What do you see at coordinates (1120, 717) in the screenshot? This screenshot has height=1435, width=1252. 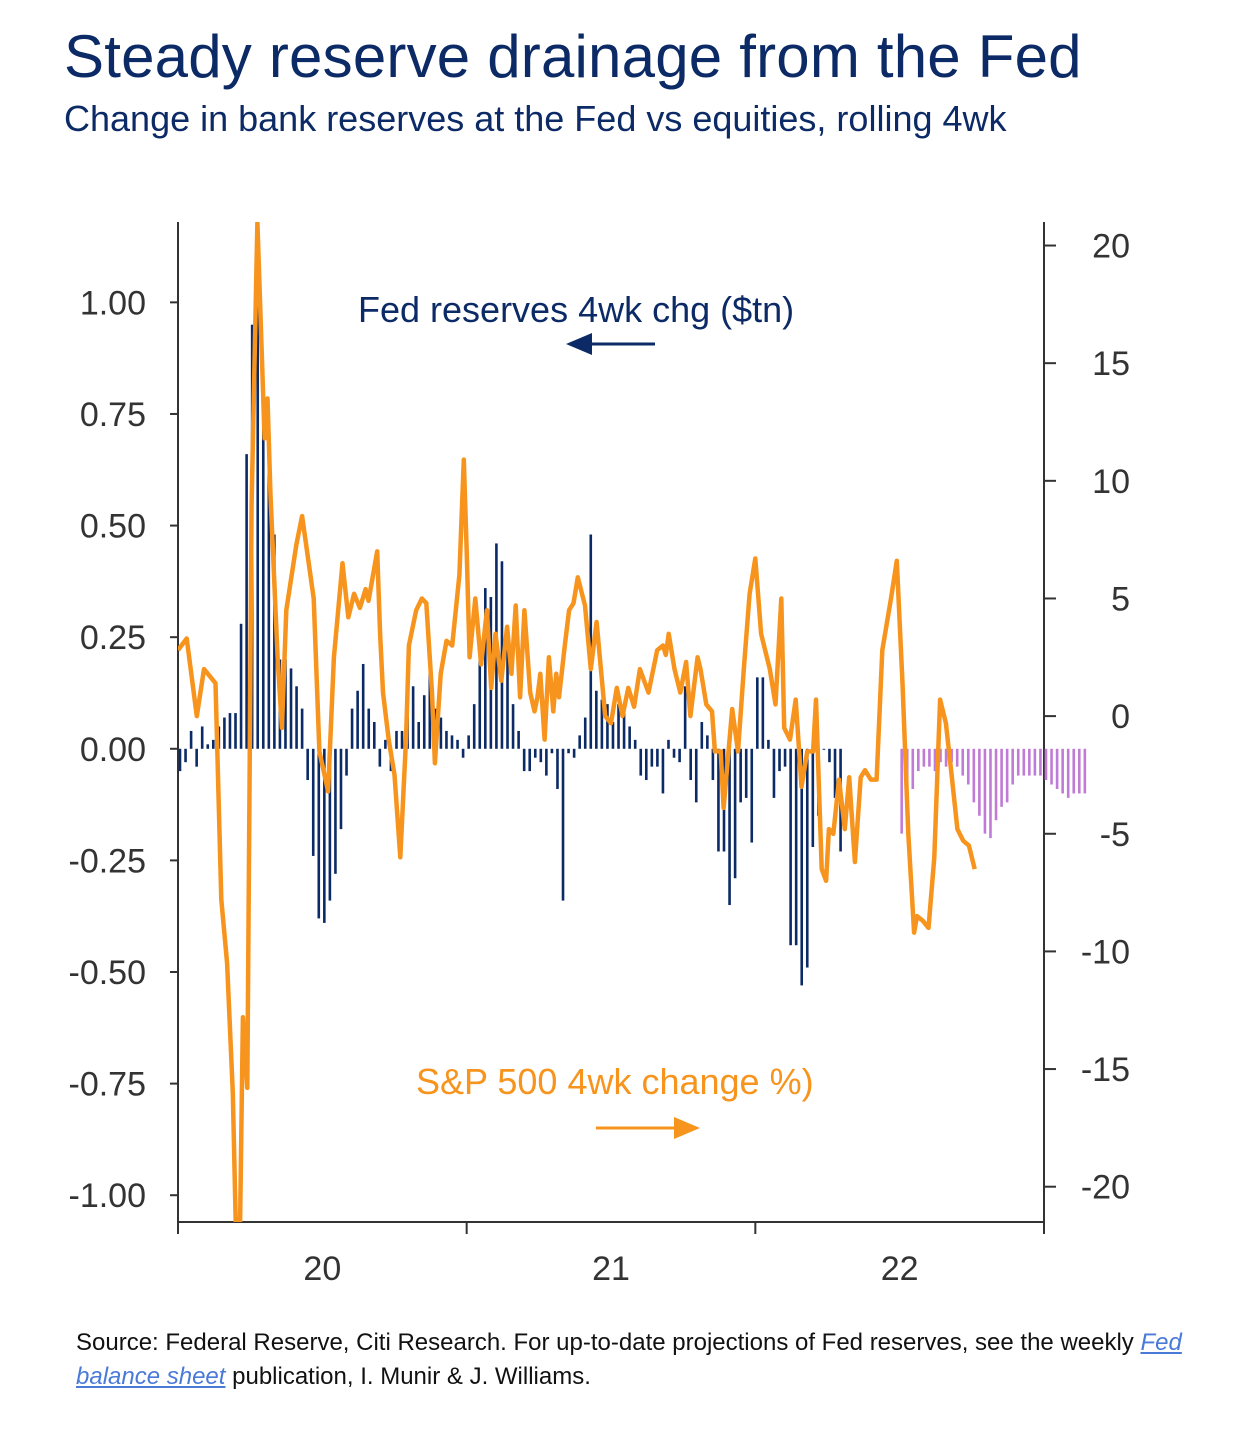 I see `right-tick-label: 0` at bounding box center [1120, 717].